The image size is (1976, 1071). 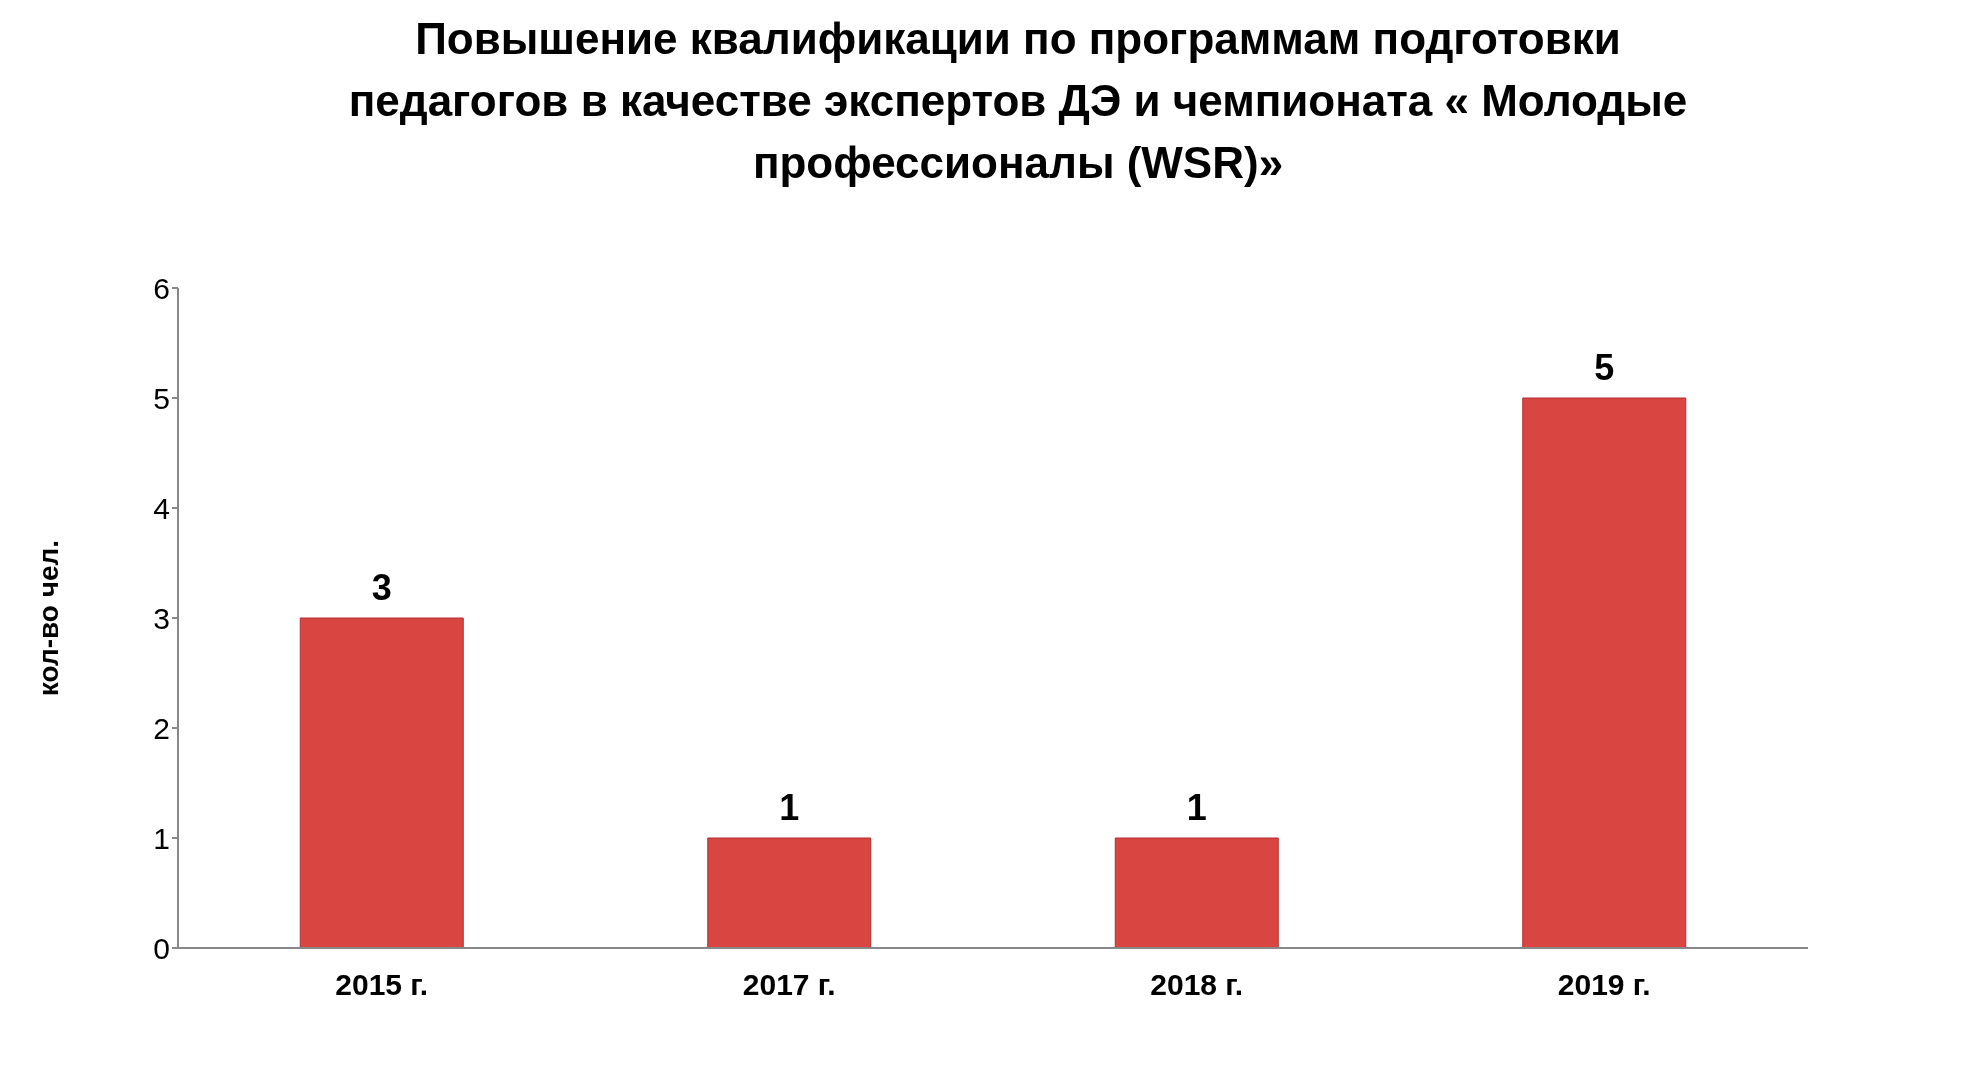 I want to click on x-tick-label: 2017 г., so click(x=789, y=985).